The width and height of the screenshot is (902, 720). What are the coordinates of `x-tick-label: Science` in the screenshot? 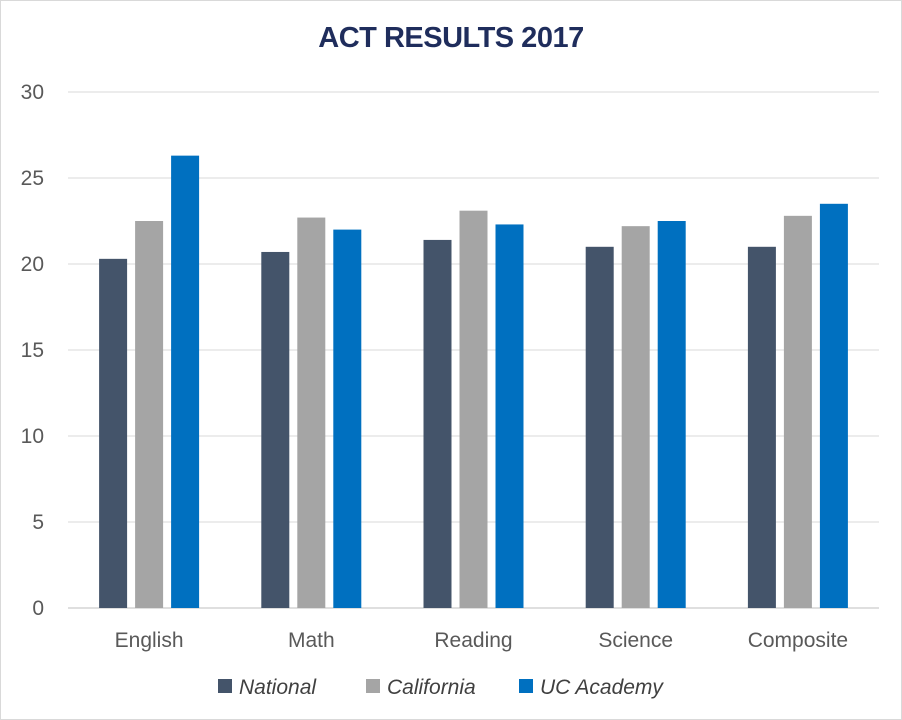 It's located at (635, 640).